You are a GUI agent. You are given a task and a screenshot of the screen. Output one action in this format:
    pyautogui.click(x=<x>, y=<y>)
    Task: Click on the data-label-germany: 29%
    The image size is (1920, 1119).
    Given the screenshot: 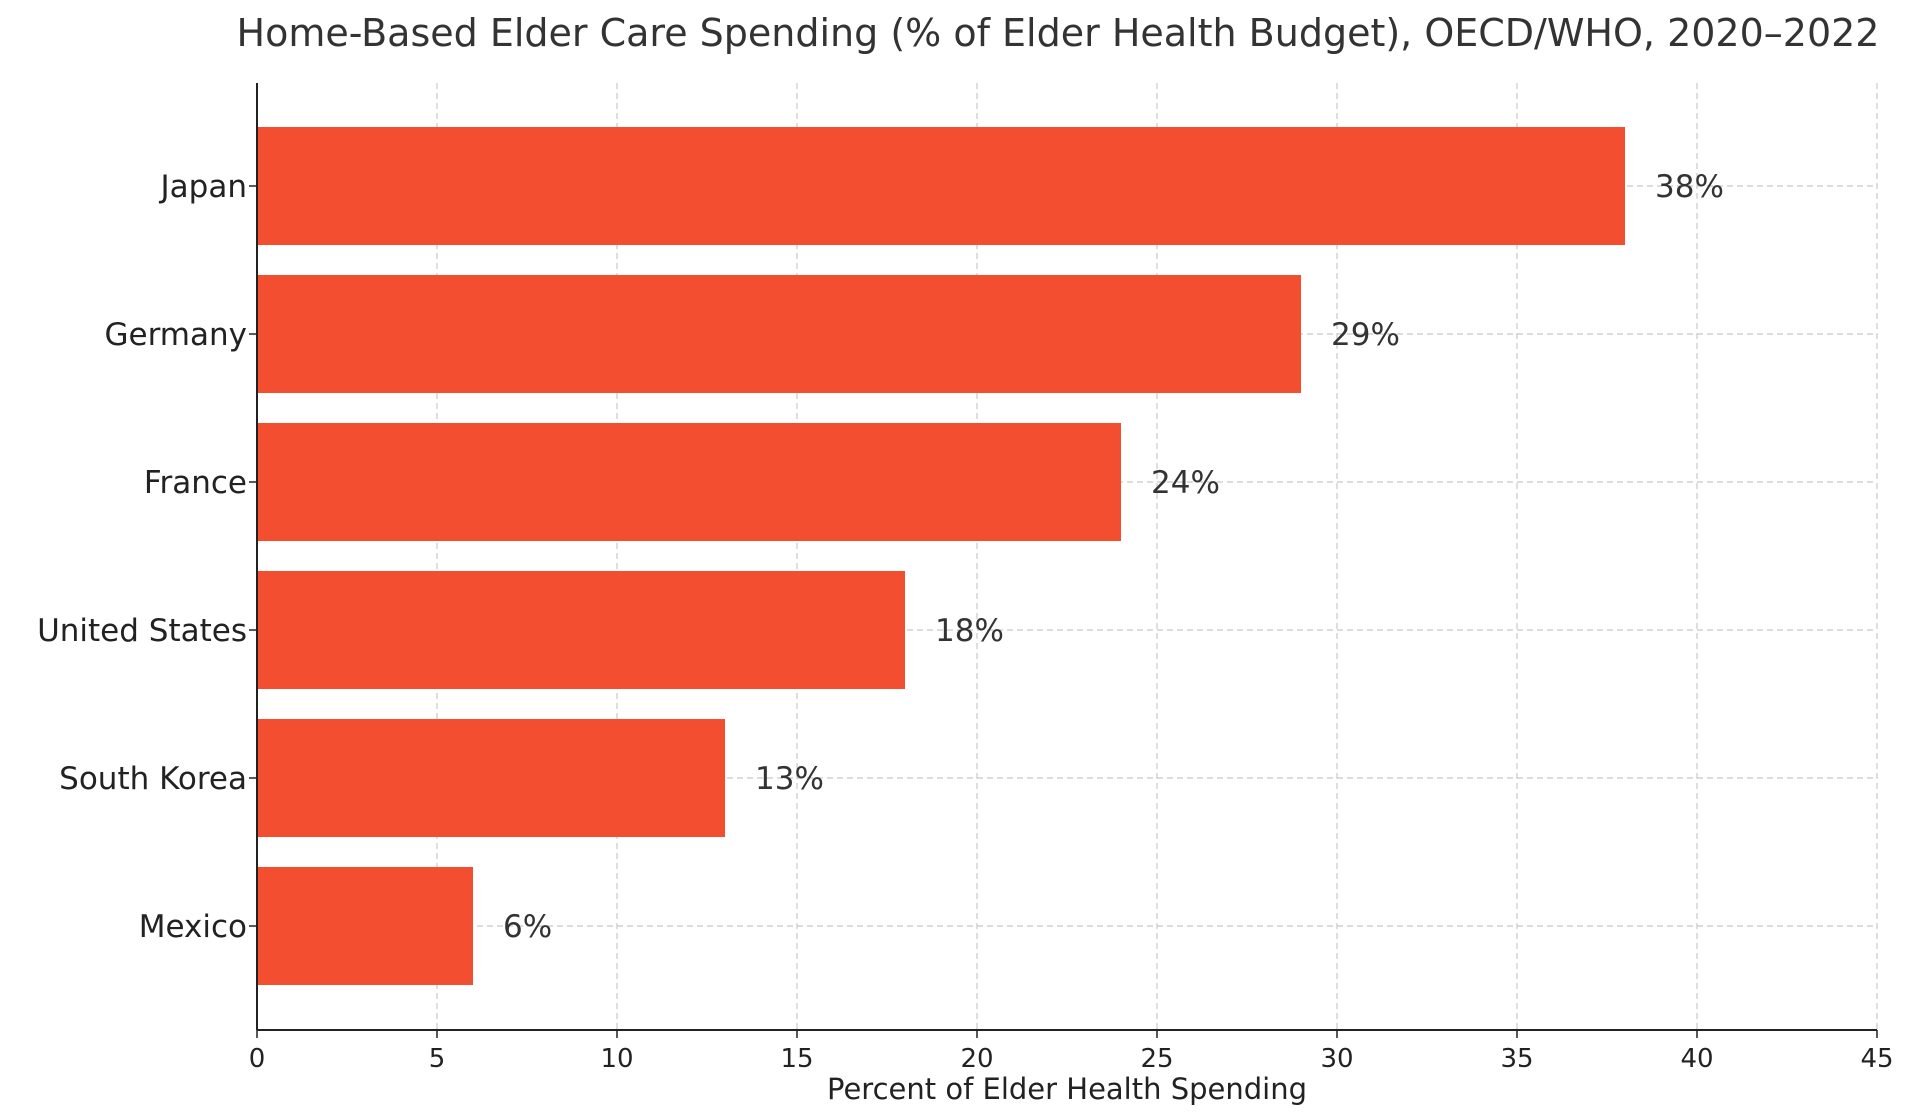 What is the action you would take?
    pyautogui.click(x=1365, y=335)
    